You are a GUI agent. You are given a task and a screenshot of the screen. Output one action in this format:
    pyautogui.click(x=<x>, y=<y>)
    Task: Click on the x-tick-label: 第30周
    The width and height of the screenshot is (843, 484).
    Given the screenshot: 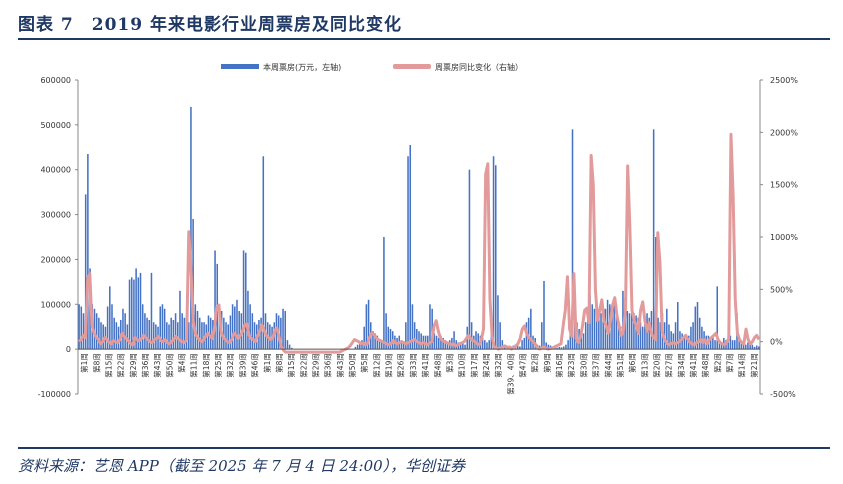 What is the action you would take?
    pyautogui.click(x=583, y=365)
    